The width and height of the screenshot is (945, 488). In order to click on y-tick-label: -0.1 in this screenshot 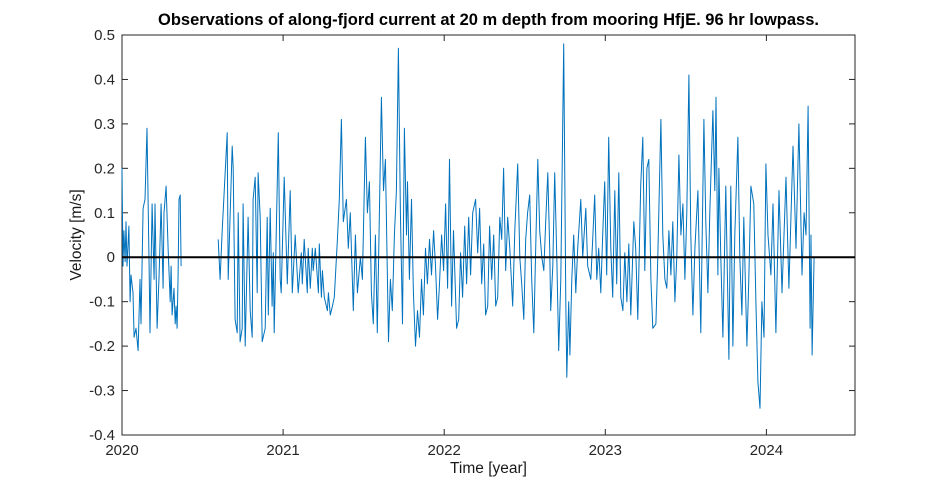, I will do `click(102, 302)`.